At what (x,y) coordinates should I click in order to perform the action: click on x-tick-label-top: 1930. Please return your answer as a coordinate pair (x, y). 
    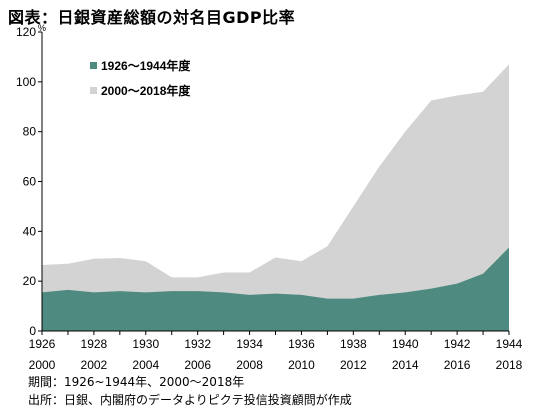
    Looking at the image, I should click on (145, 344).